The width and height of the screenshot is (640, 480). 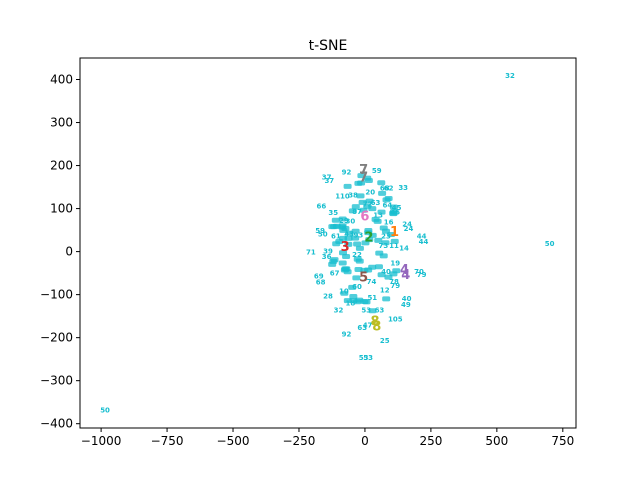 I want to click on digit-point: 87, so click(x=357, y=212).